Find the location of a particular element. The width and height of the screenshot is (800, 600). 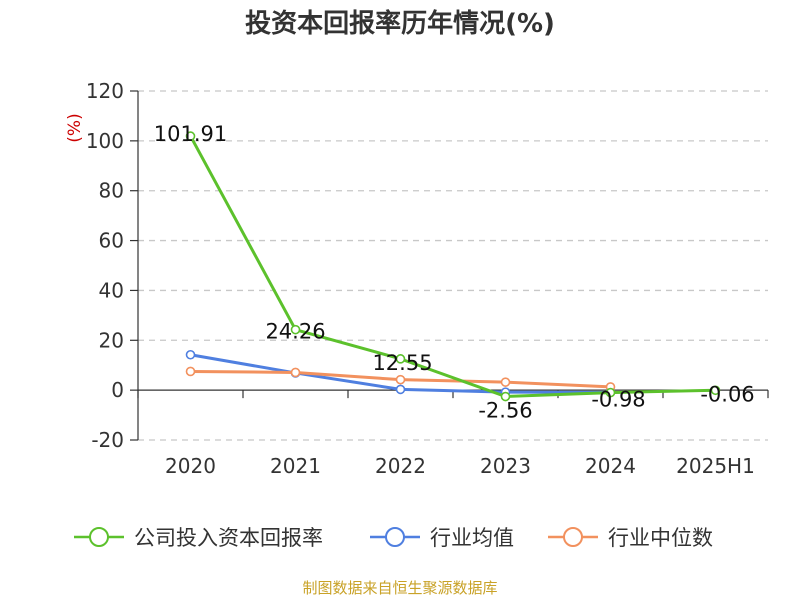

y-tick-label: 20 is located at coordinates (111, 340).